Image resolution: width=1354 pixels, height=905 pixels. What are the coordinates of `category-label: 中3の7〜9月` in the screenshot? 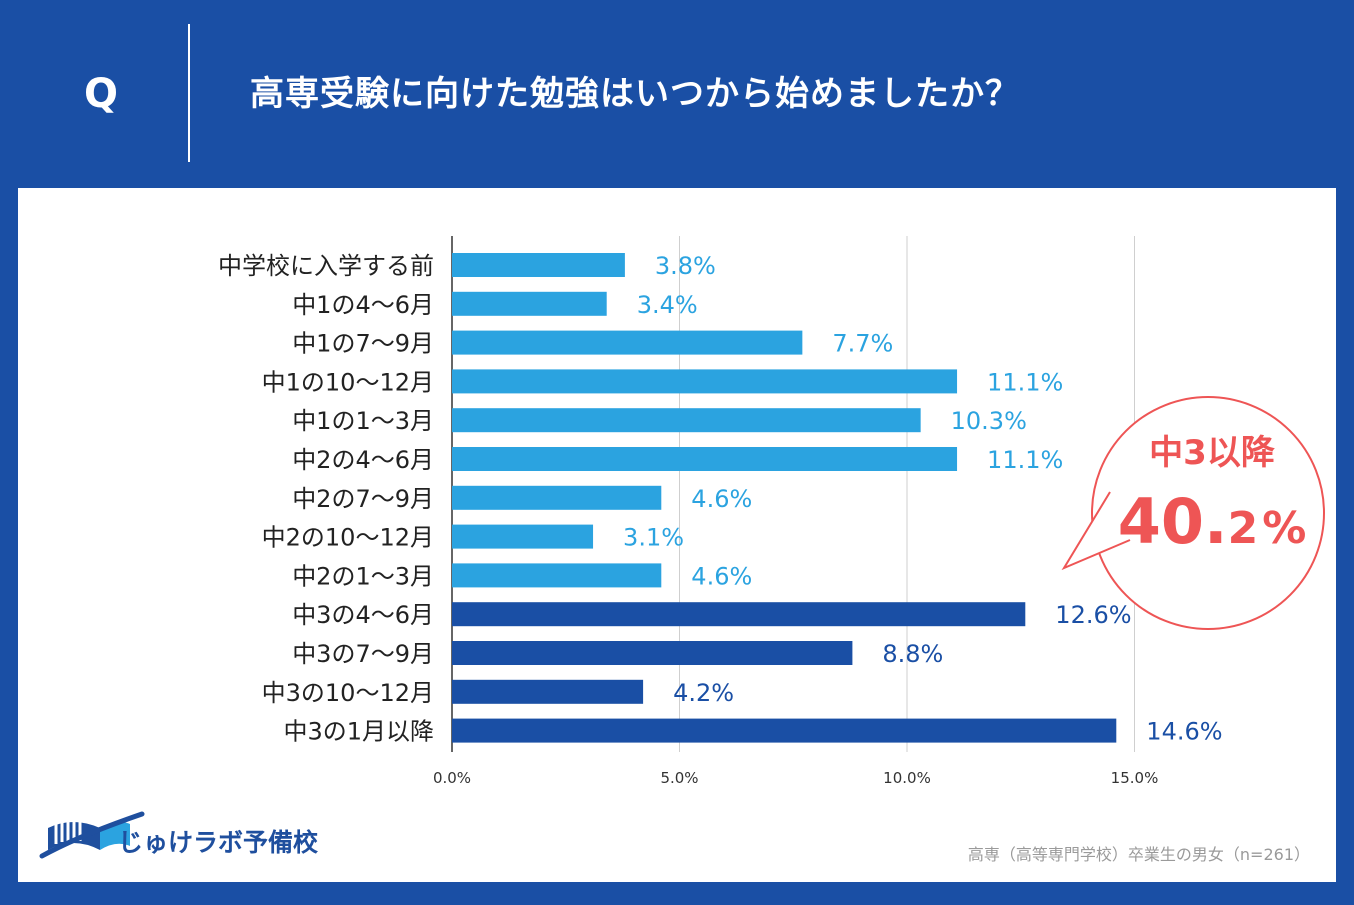 It's located at (363, 654).